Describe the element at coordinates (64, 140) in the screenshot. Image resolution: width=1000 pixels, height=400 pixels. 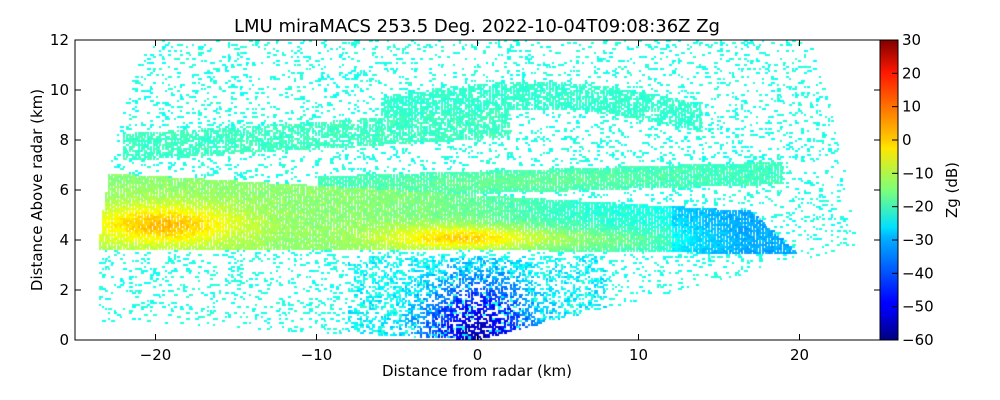
I see `y-tick-label: 8` at that location.